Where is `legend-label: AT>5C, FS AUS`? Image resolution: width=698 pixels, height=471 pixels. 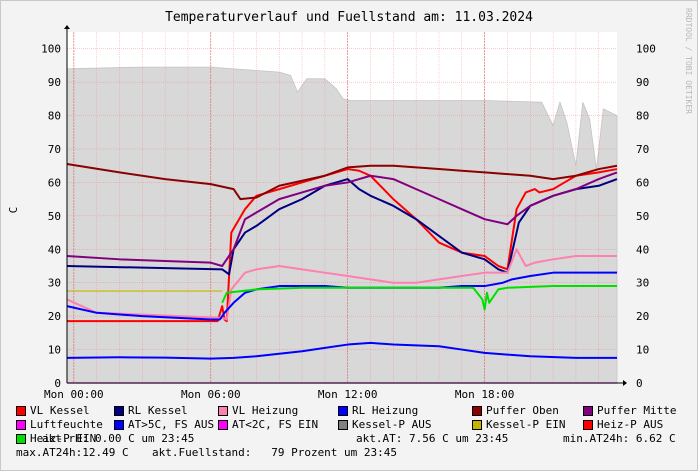 legend-label: AT>5C, FS AUS is located at coordinates (171, 424).